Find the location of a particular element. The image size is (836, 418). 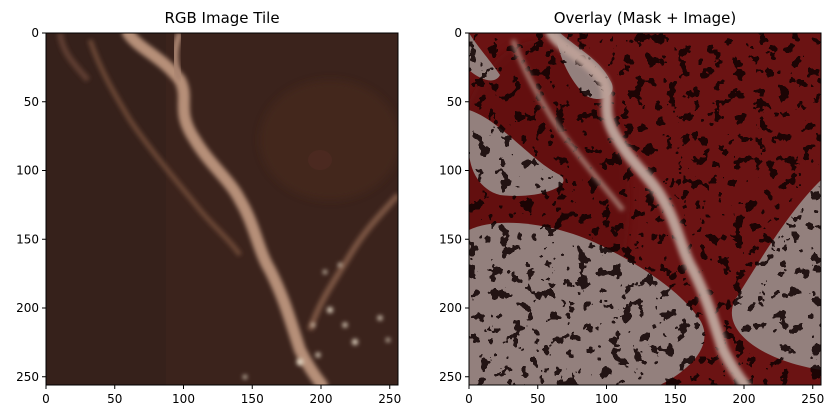

overlay-panel-title: Overlay (Mask + Image) is located at coordinates (645, 18).